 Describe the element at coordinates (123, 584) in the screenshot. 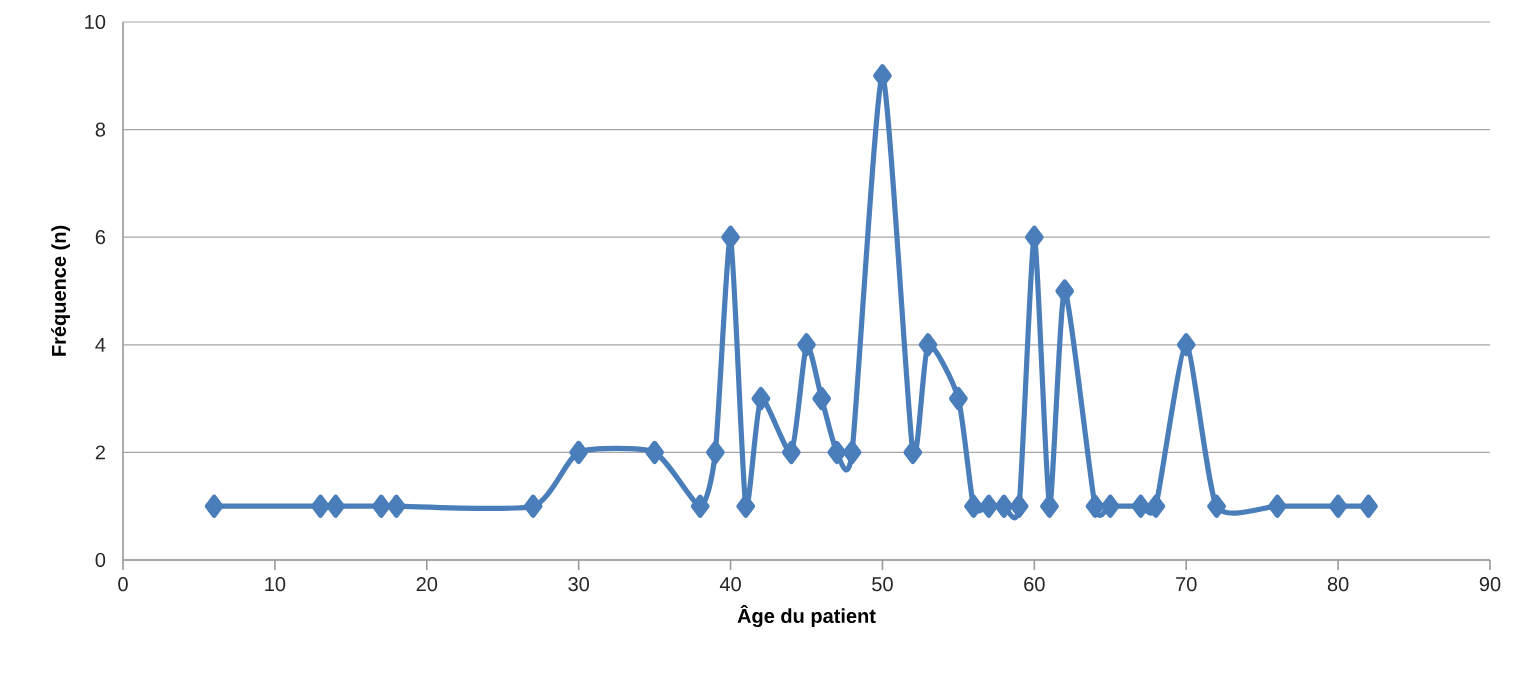

I see `x-tick-label: 0` at that location.